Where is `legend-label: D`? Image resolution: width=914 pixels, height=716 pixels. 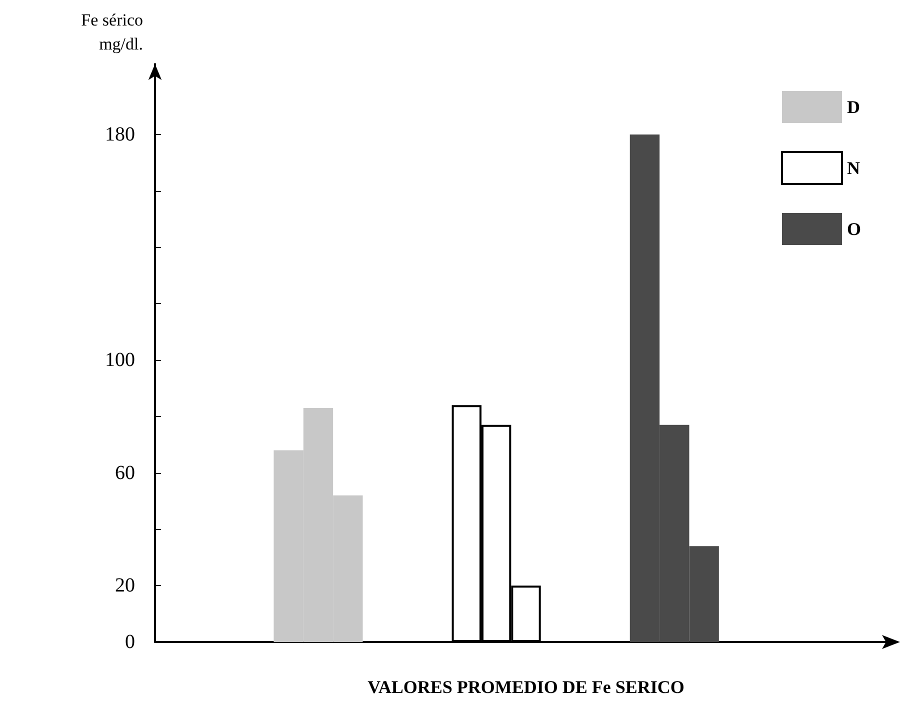 legend-label: D is located at coordinates (853, 107).